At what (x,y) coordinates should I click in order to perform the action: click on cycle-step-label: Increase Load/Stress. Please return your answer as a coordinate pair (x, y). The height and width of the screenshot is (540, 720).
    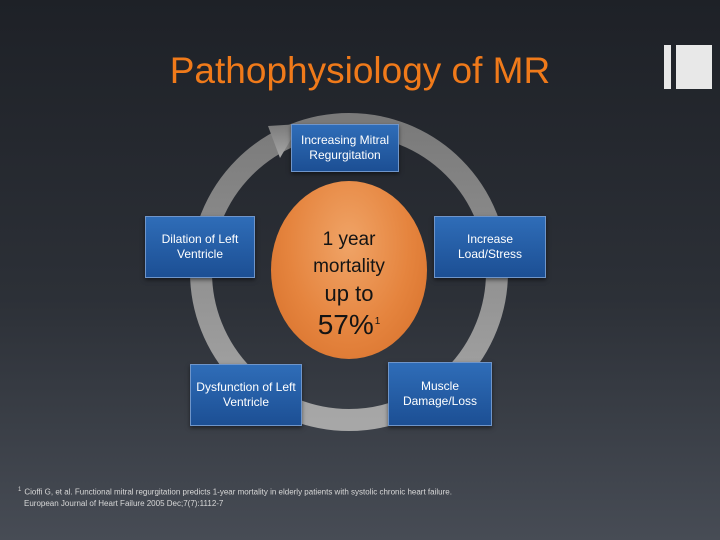
    Looking at the image, I should click on (490, 246).